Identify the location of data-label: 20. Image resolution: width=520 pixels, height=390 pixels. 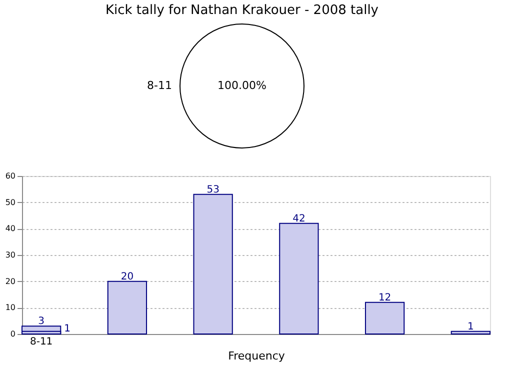
(127, 276).